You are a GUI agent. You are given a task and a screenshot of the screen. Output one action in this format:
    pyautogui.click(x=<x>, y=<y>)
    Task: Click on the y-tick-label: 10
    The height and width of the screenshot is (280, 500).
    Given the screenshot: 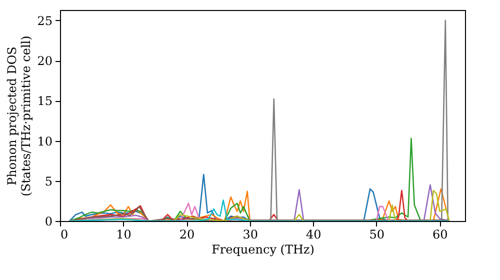 What is the action you would take?
    pyautogui.click(x=44, y=141)
    